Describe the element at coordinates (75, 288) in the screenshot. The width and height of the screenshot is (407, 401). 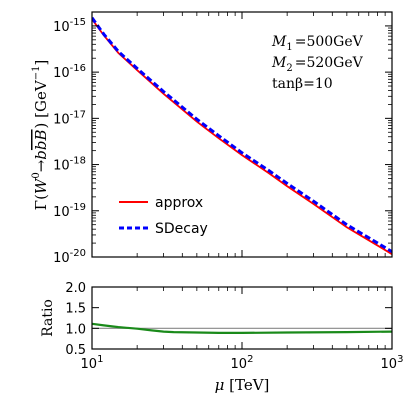
I see `ratio-y-tick-label: 2.0` at that location.